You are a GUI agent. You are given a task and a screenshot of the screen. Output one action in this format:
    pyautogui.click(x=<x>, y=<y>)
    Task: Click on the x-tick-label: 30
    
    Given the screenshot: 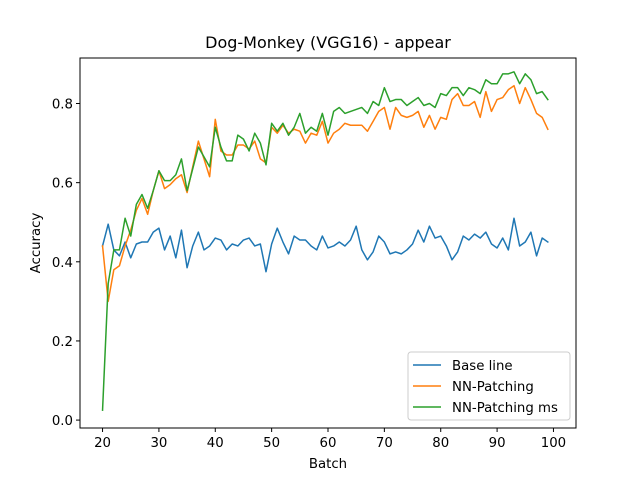 What is the action you would take?
    pyautogui.click(x=158, y=443)
    